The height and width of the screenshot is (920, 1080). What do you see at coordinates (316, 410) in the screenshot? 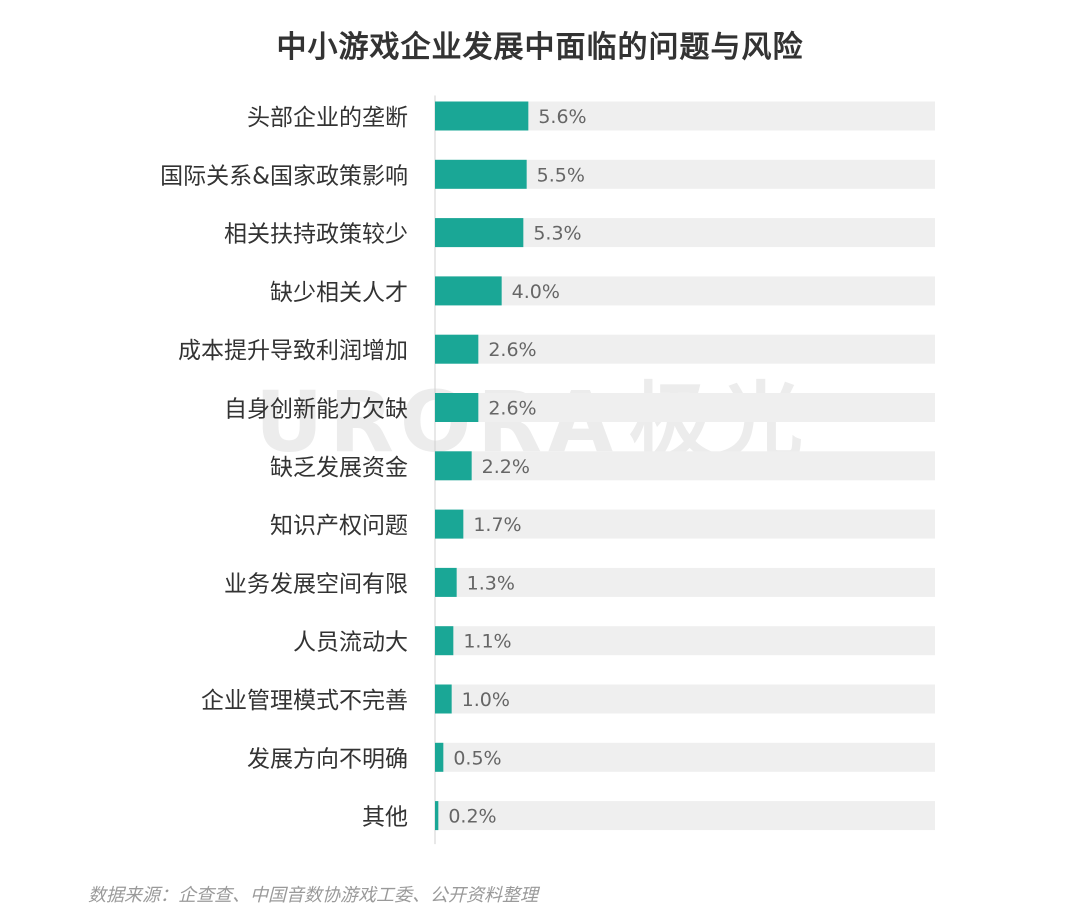
I see `category-label: 自身创新能力欠缺` at bounding box center [316, 410].